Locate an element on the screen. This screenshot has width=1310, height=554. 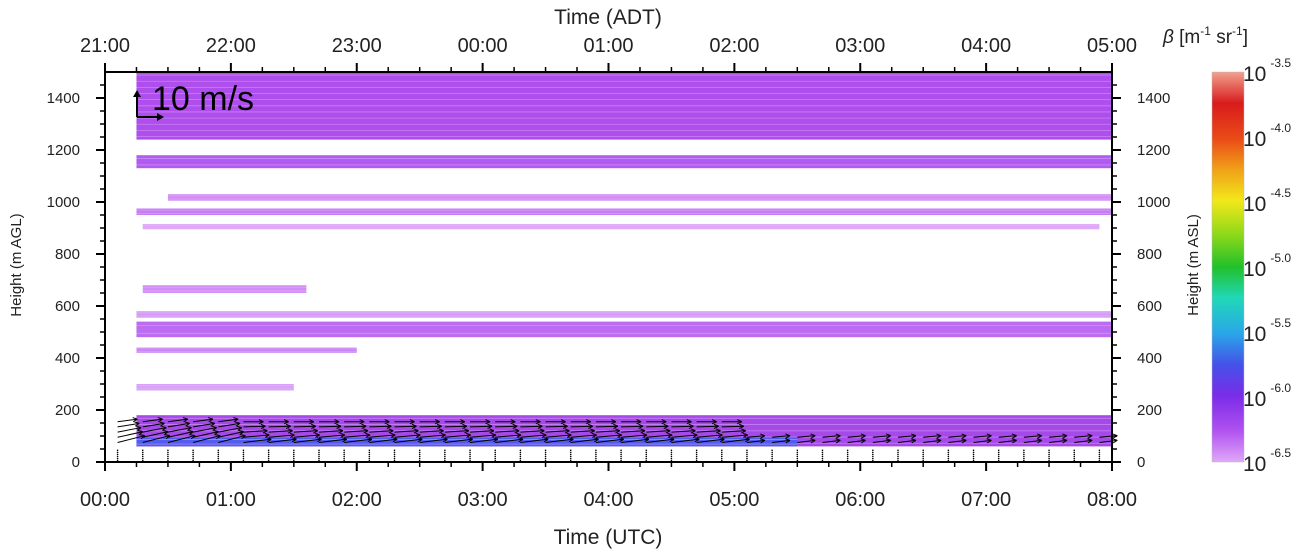
top-tick-label: 23:00 is located at coordinates (357, 46).